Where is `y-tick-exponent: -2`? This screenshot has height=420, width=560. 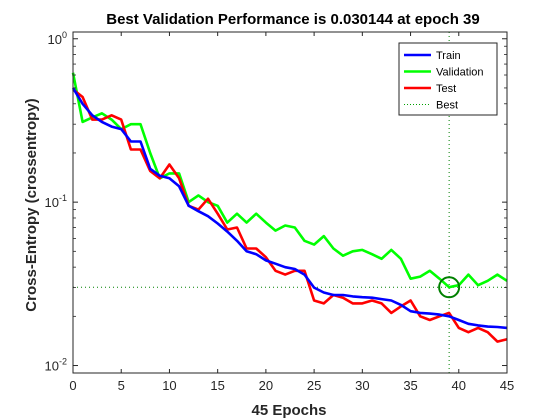
y-tick-exponent: -2 is located at coordinates (63, 362).